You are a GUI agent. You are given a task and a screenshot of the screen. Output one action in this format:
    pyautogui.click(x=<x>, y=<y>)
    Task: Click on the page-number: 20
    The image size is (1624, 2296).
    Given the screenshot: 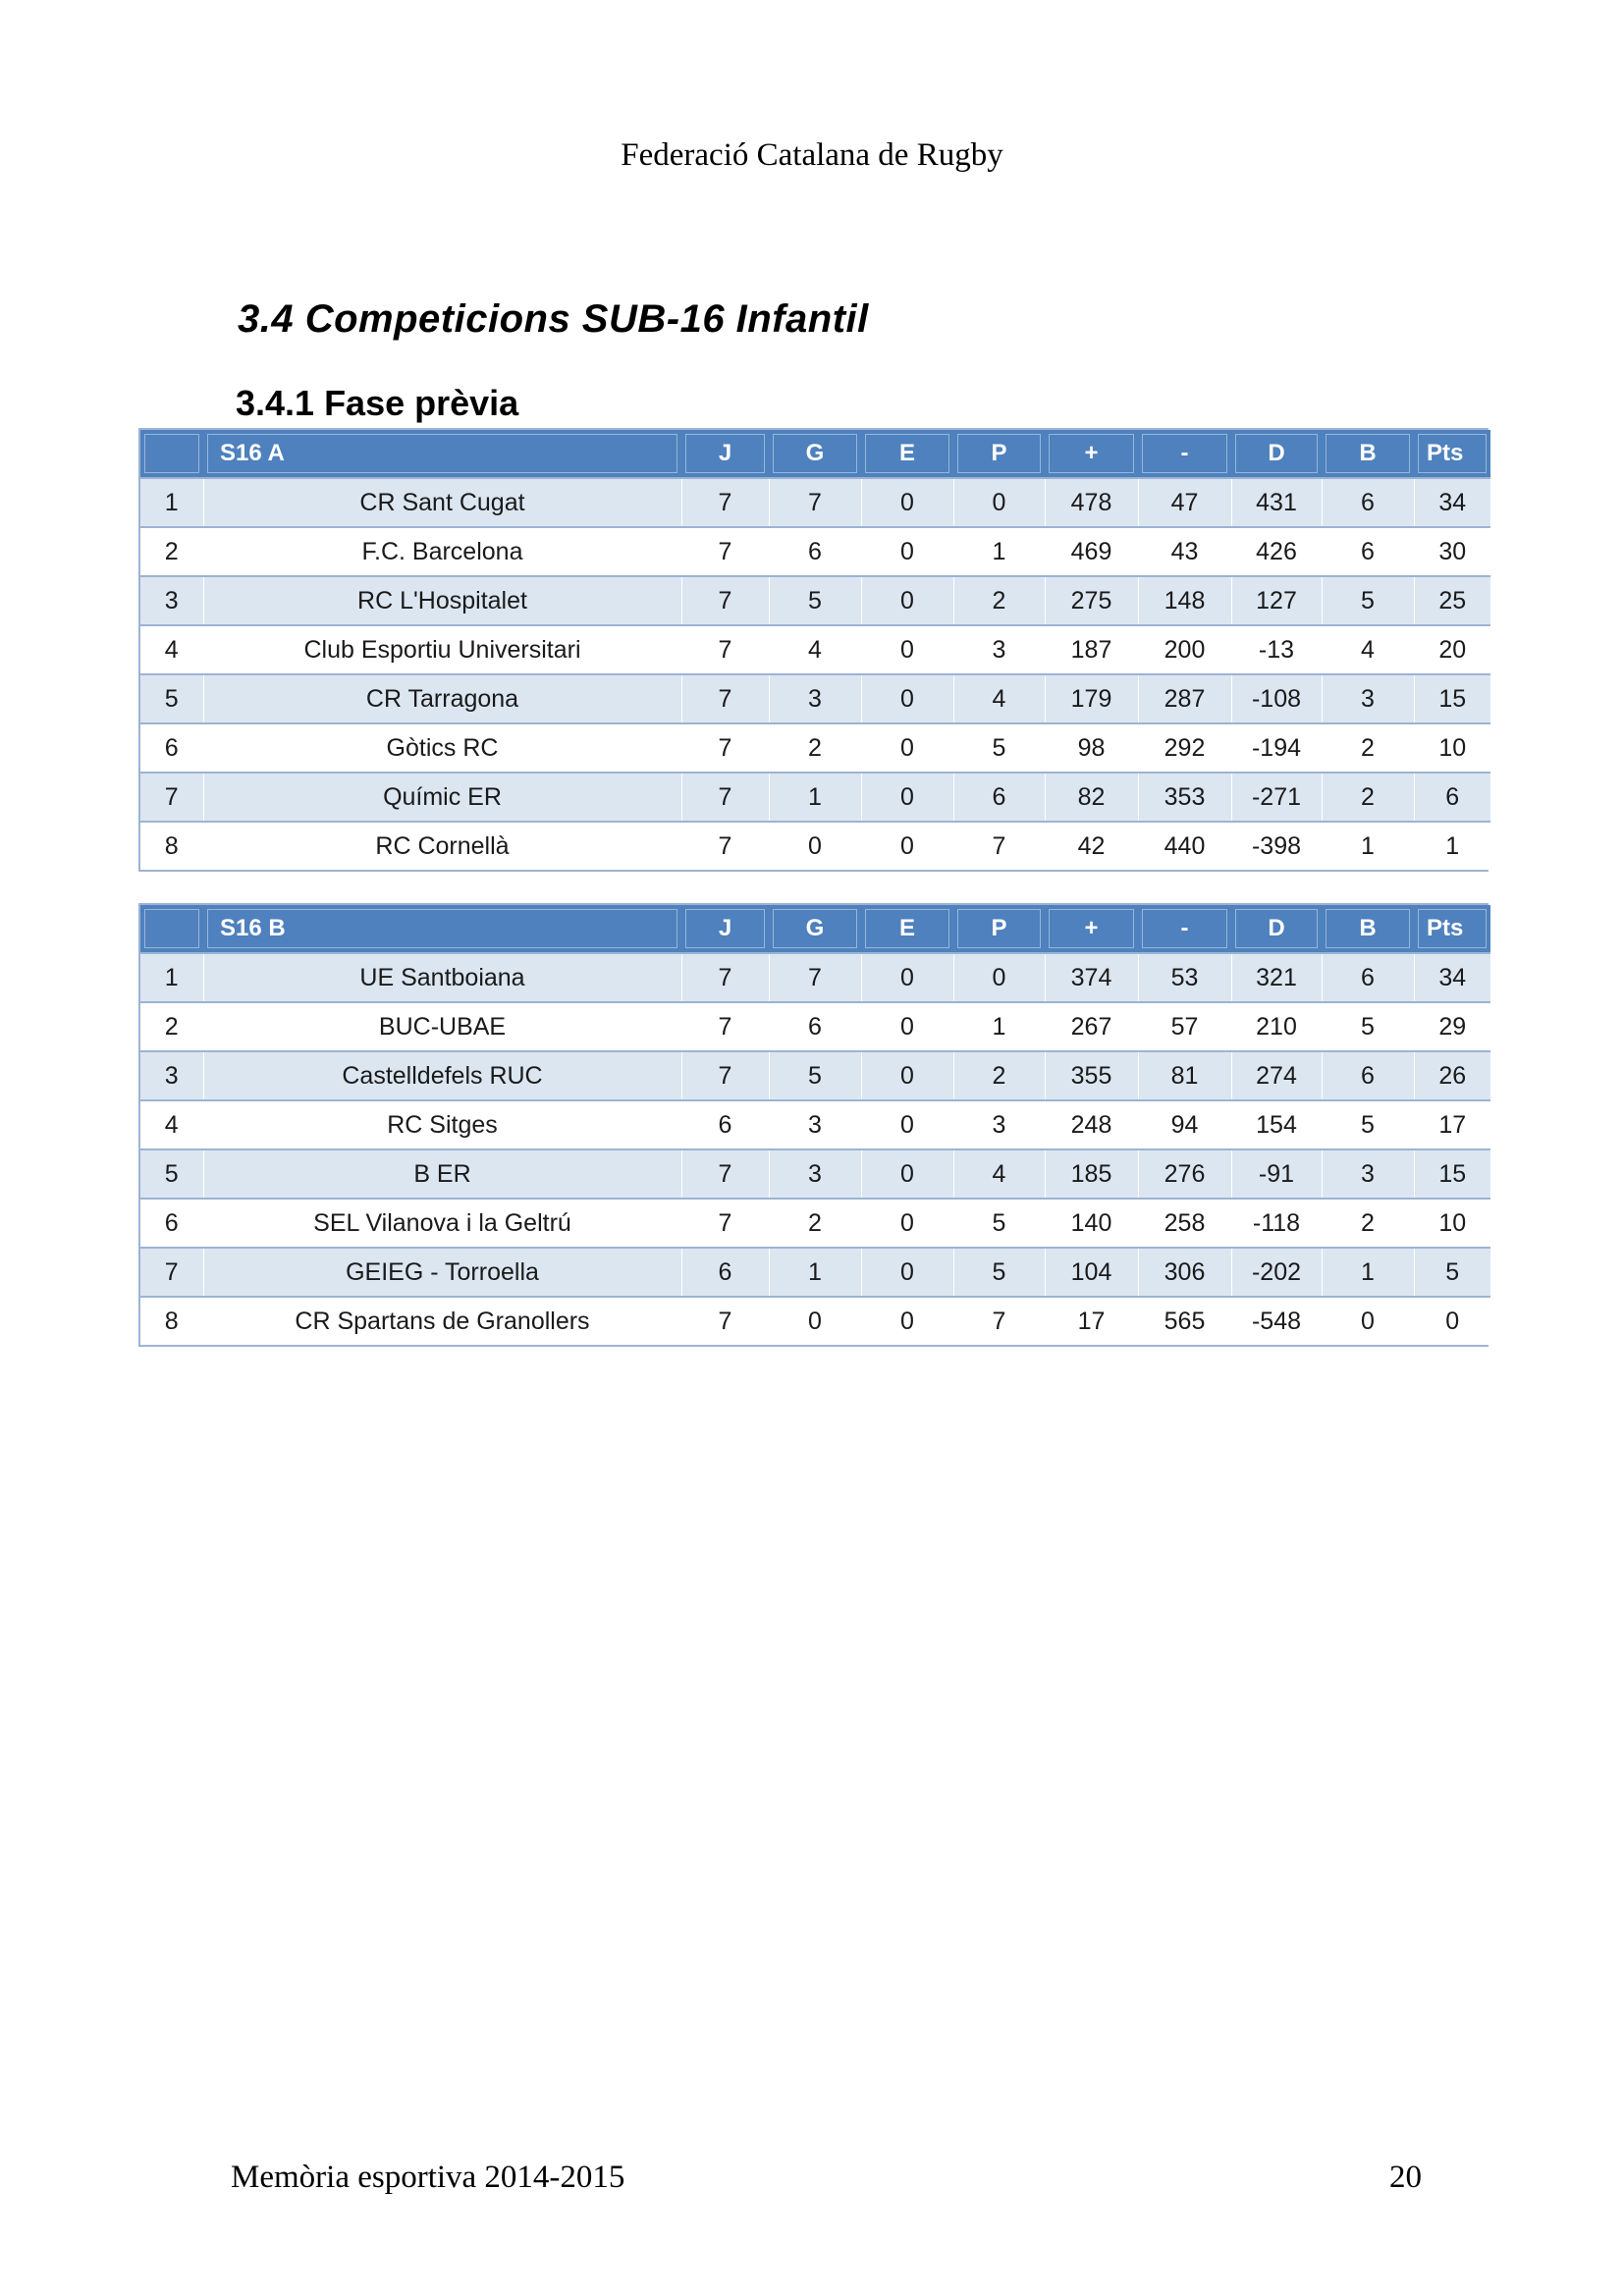 What is the action you would take?
    pyautogui.click(x=1405, y=2177)
    